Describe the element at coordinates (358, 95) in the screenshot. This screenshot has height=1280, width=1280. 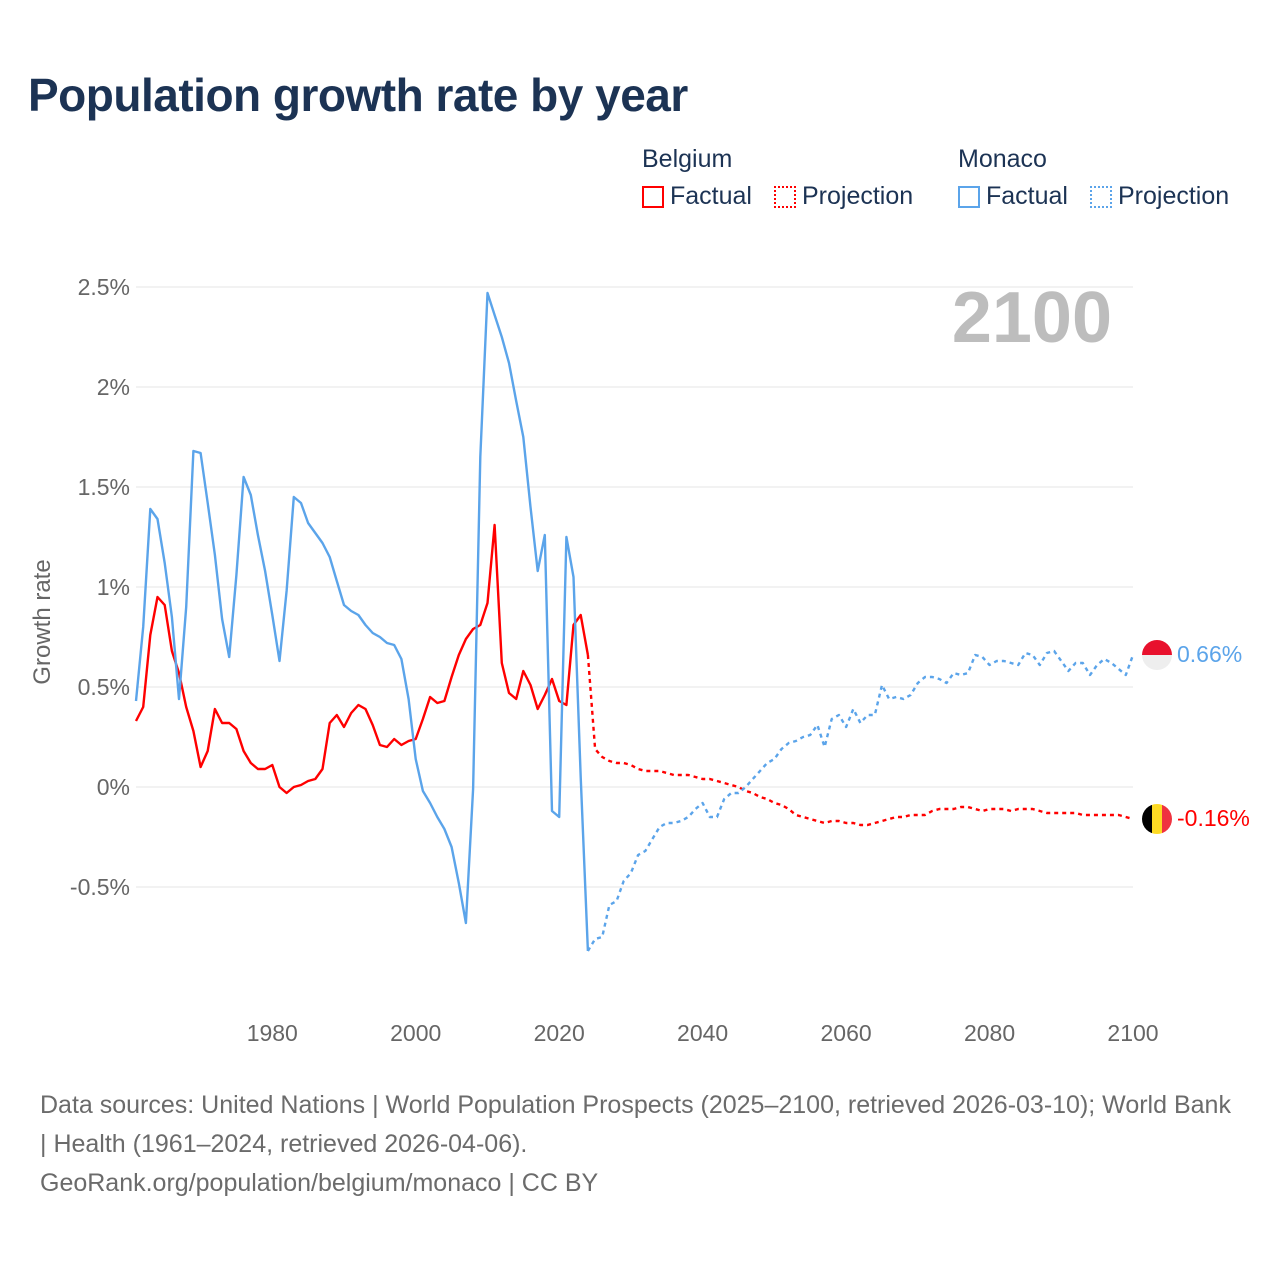
I see `chart-title: Population growth rate by year` at that location.